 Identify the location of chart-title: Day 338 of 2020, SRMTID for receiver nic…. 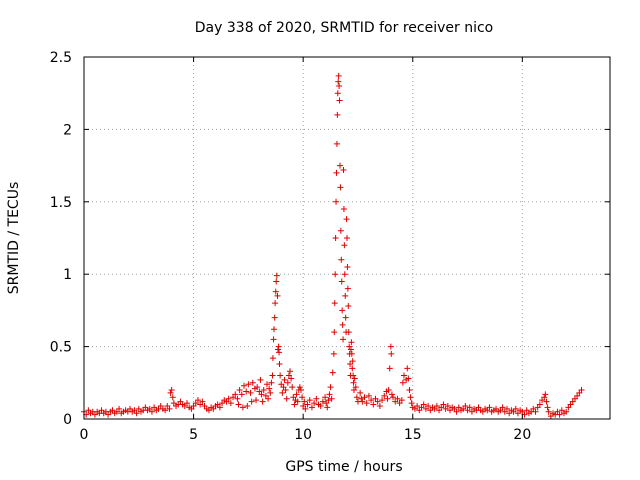
(344, 28).